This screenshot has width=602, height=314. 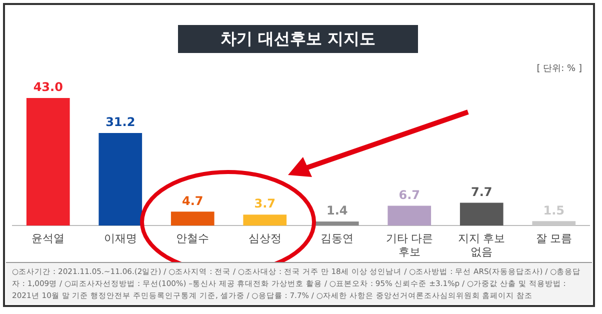 I want to click on x-tick-label: 지지 후보 없음, so click(x=482, y=245).